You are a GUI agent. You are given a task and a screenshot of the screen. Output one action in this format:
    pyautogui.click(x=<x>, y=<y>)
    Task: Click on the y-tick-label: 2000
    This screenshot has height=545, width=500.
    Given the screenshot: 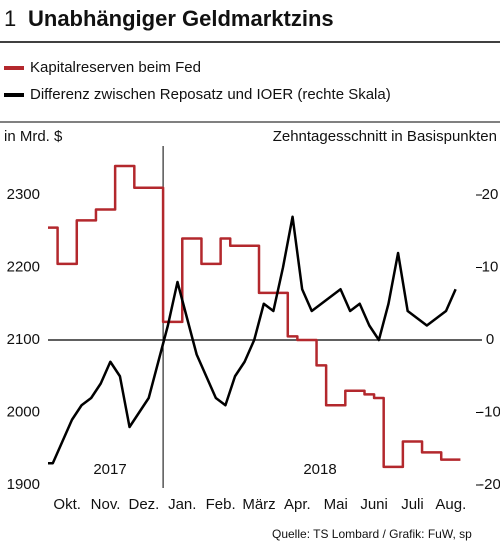 What is the action you would take?
    pyautogui.click(x=23, y=411)
    